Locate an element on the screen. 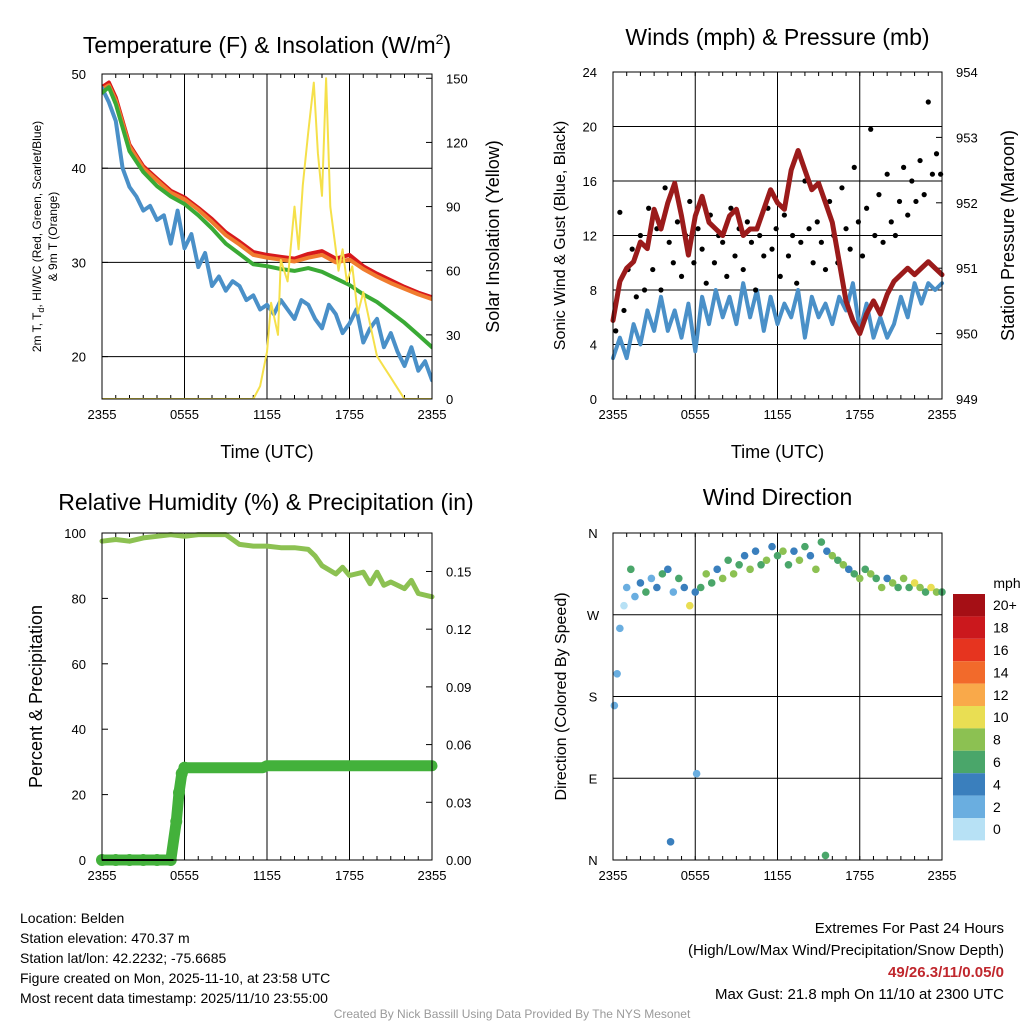  y-left-tick-label: 50 is located at coordinates (79, 74).